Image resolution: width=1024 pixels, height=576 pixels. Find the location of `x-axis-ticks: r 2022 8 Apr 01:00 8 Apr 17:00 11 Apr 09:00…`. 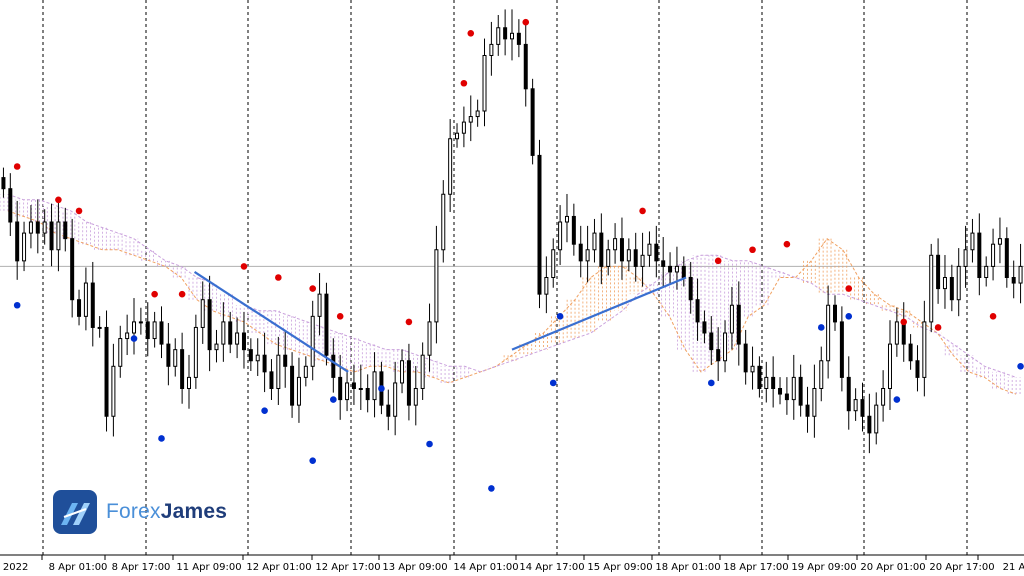

x-axis-ticks: r 2022 8 Apr 01:00 8 Apr 17:00 11 Apr 09:00… is located at coordinates (512, 564).